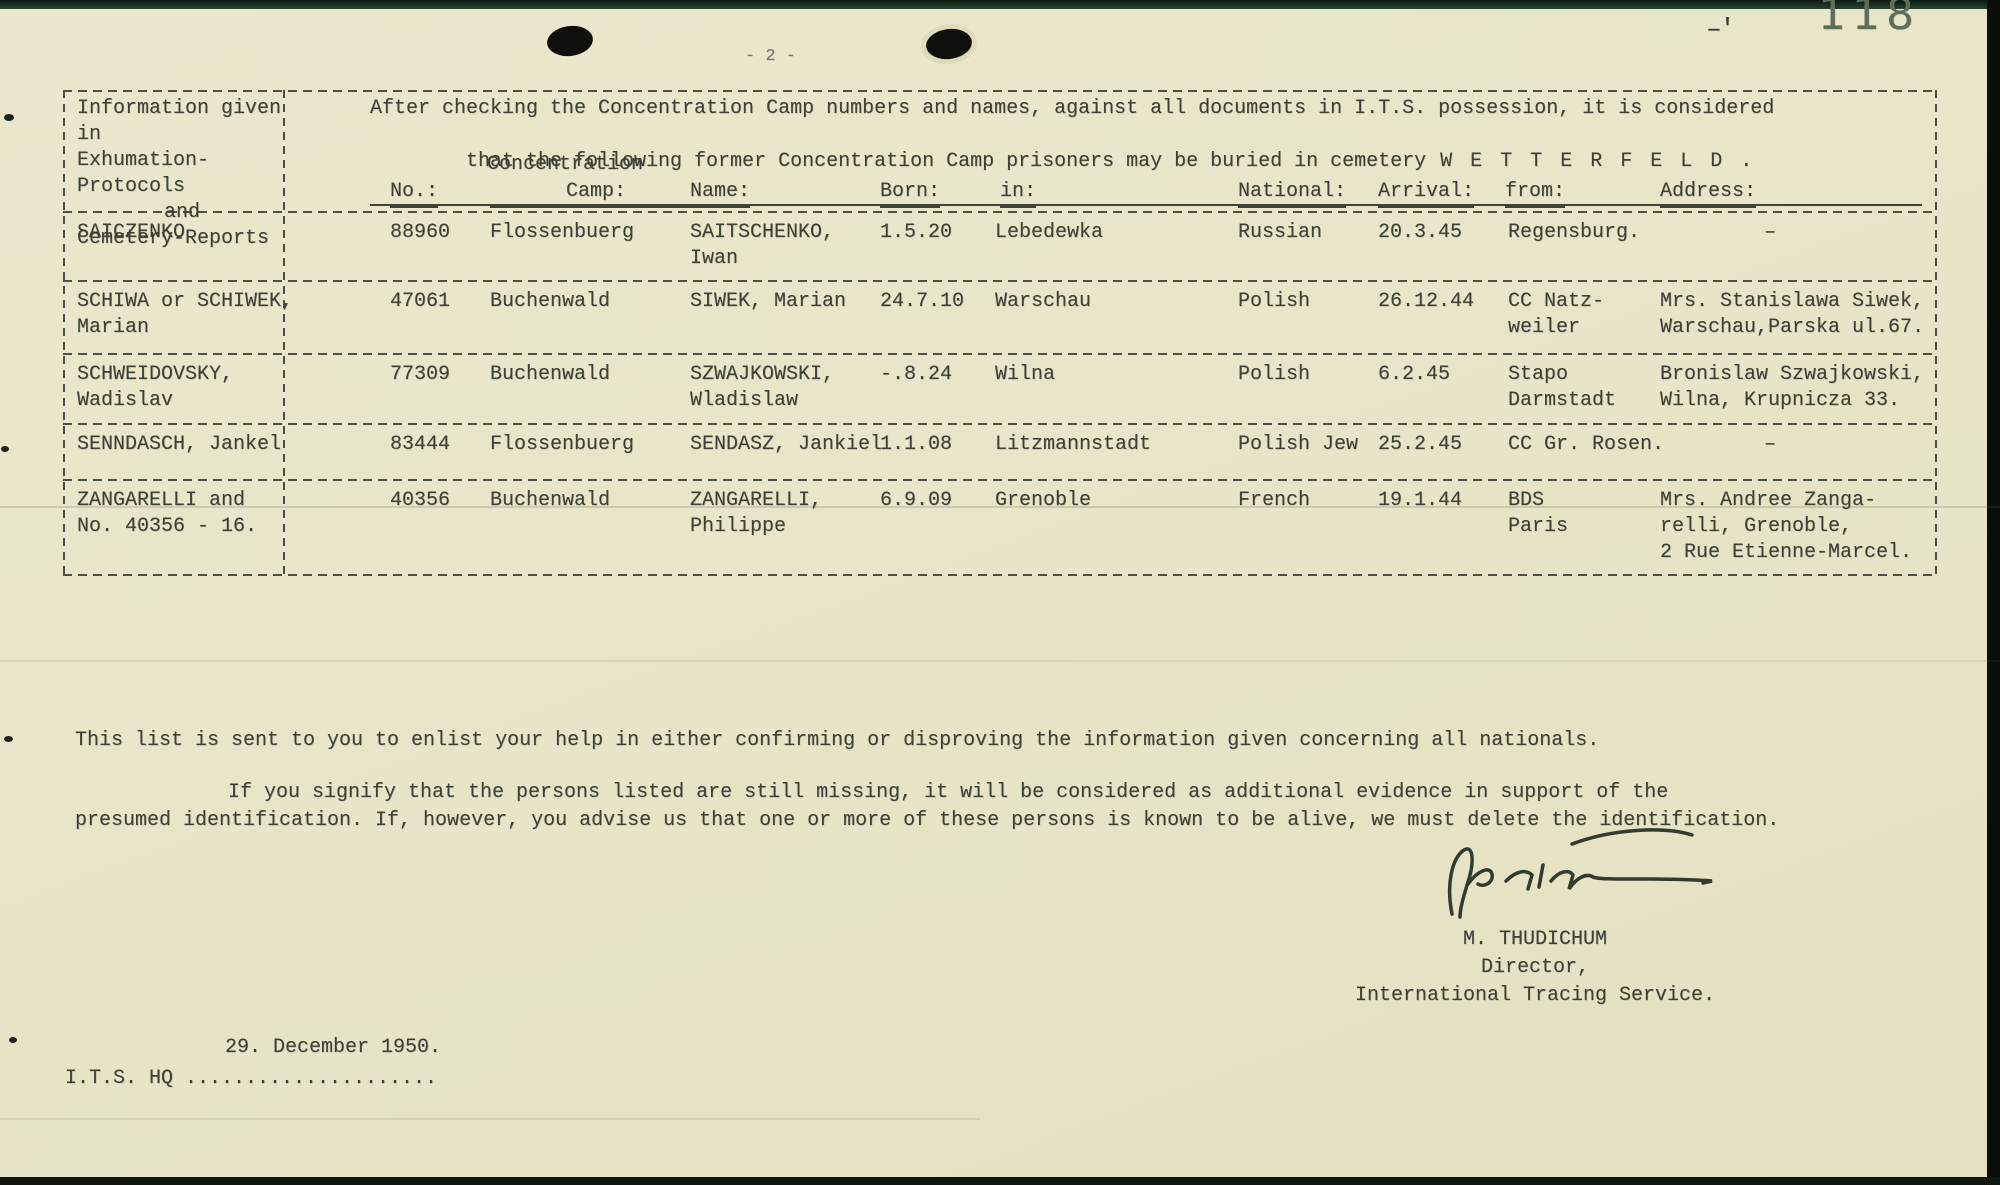 Image resolution: width=2000 pixels, height=1185 pixels. Describe the element at coordinates (284, 333) in the screenshot. I see `table-column-divider` at that location.